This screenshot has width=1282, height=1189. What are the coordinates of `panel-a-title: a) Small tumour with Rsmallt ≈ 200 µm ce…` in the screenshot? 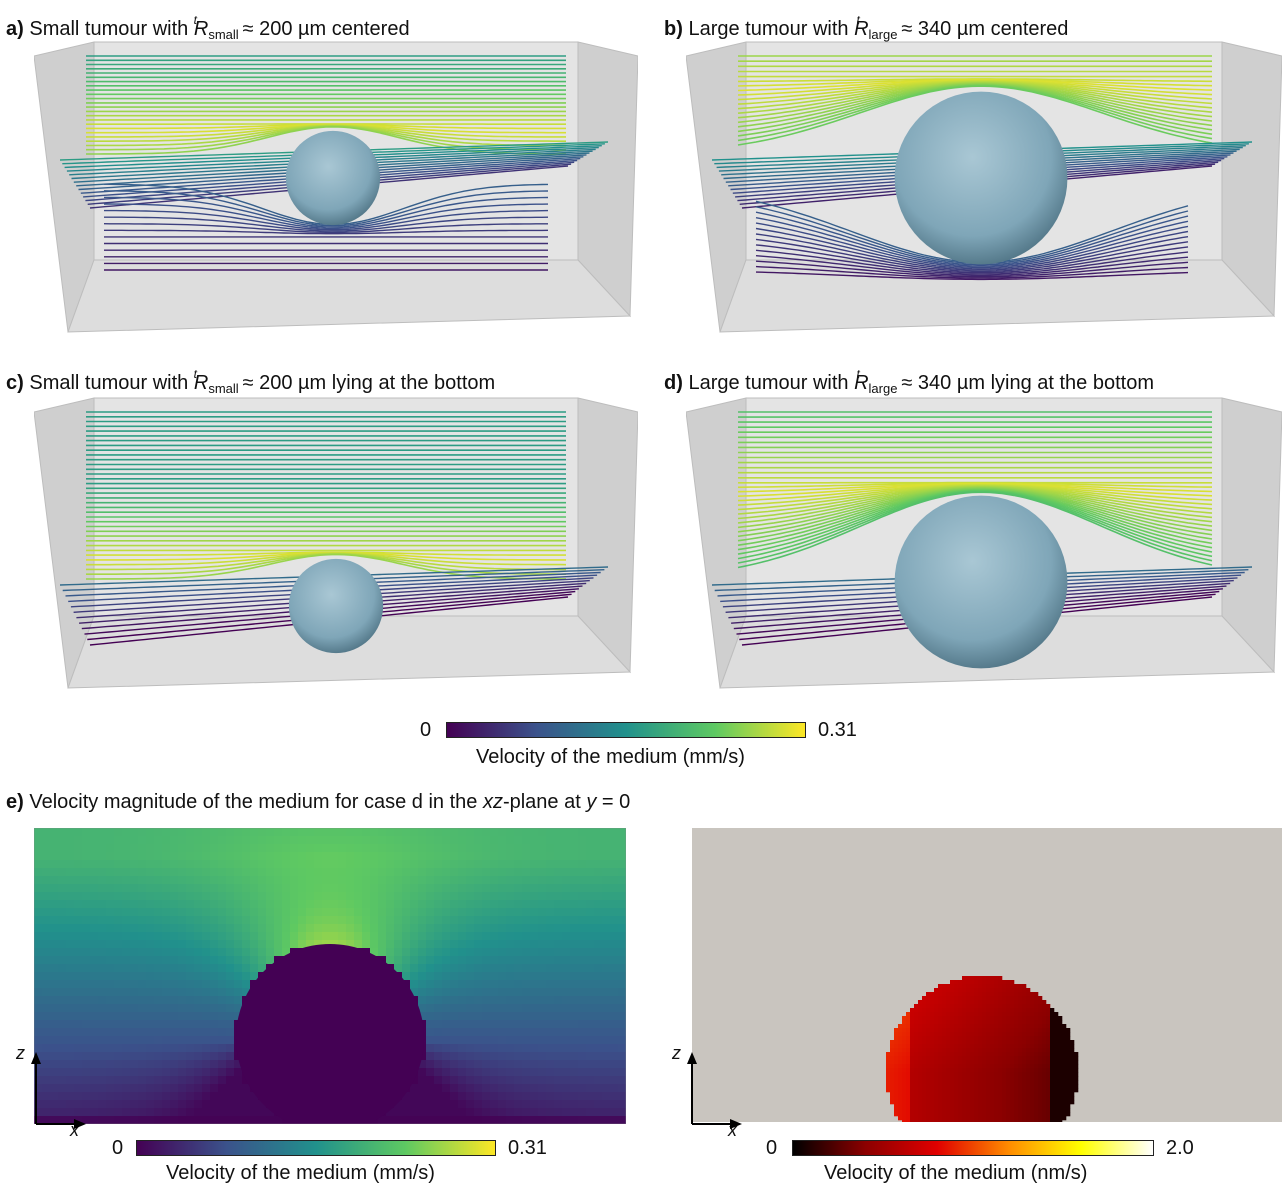 It's located at (208, 27).